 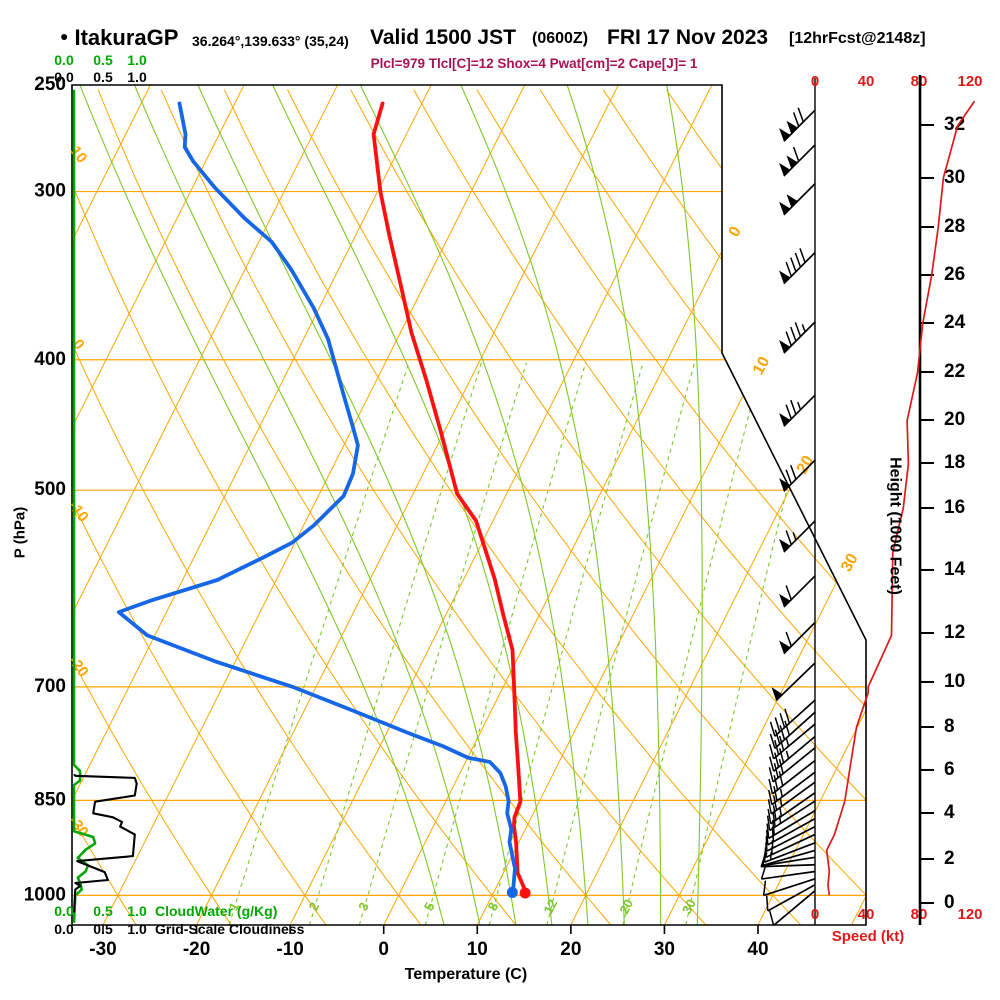 I want to click on station-title: ● ItakuraGP, so click(x=119, y=38).